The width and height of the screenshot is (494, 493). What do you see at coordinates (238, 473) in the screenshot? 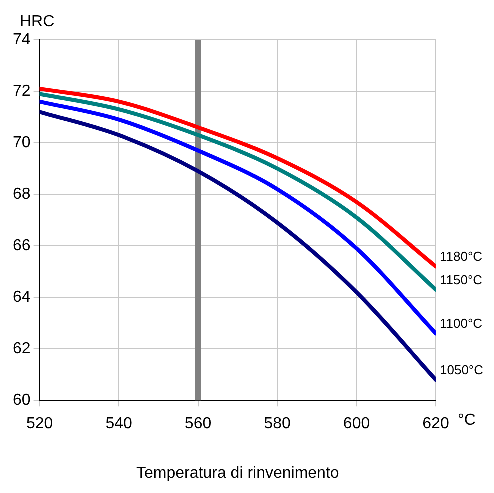
I see `x-axis-title: Temperatura di rinvenimento` at bounding box center [238, 473].